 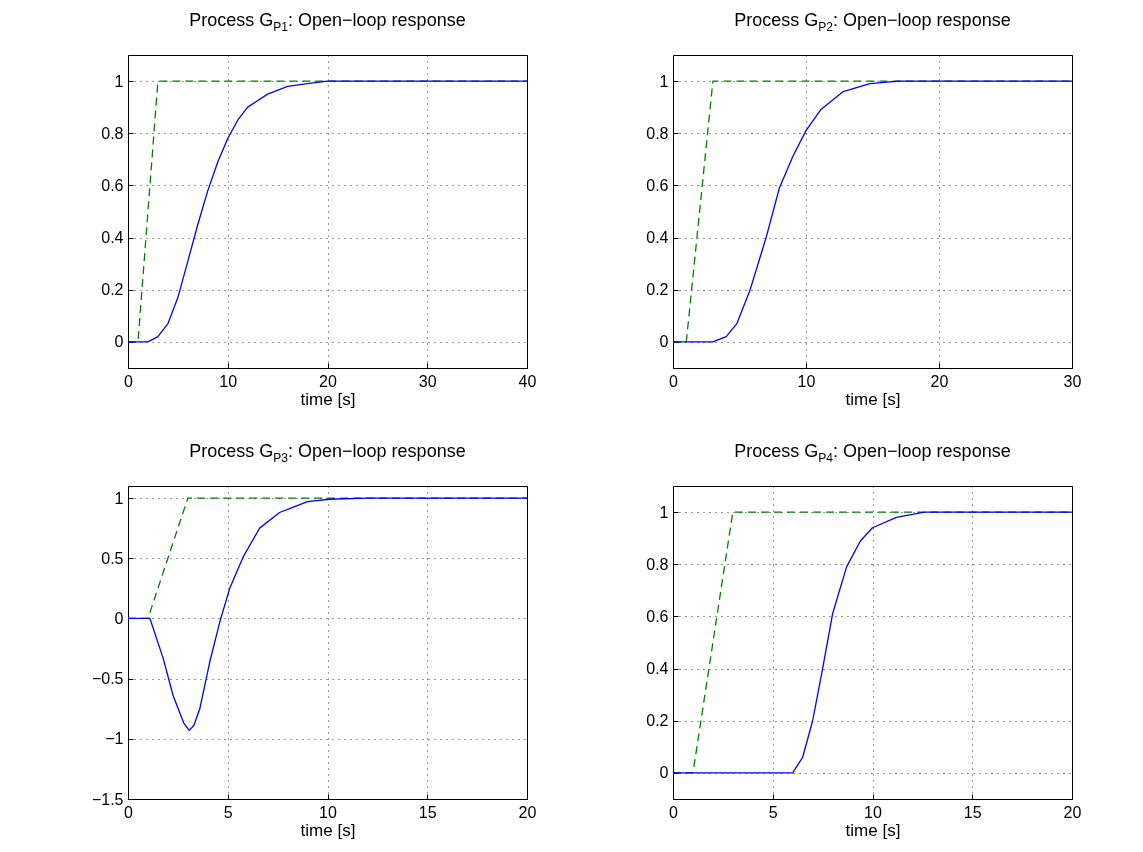 I want to click on chart-title: Process G$_{P2}$: Open−loop response, so click(x=872, y=22).